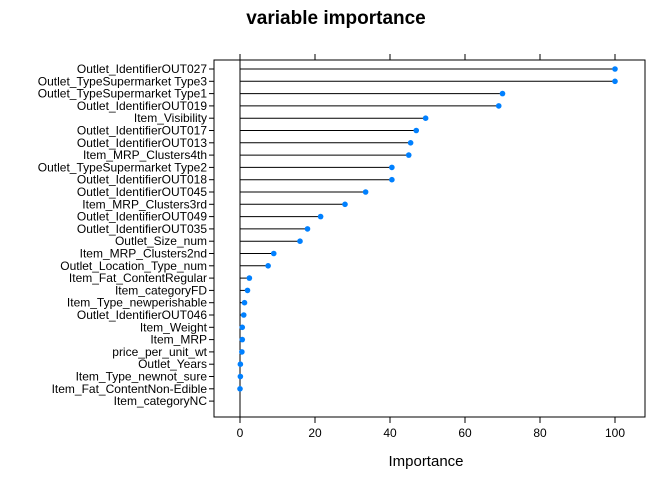 The image size is (672, 480). Describe the element at coordinates (431, 433) in the screenshot. I see `x-axis-tick-labels: 0 20 40 60 80 100` at that location.